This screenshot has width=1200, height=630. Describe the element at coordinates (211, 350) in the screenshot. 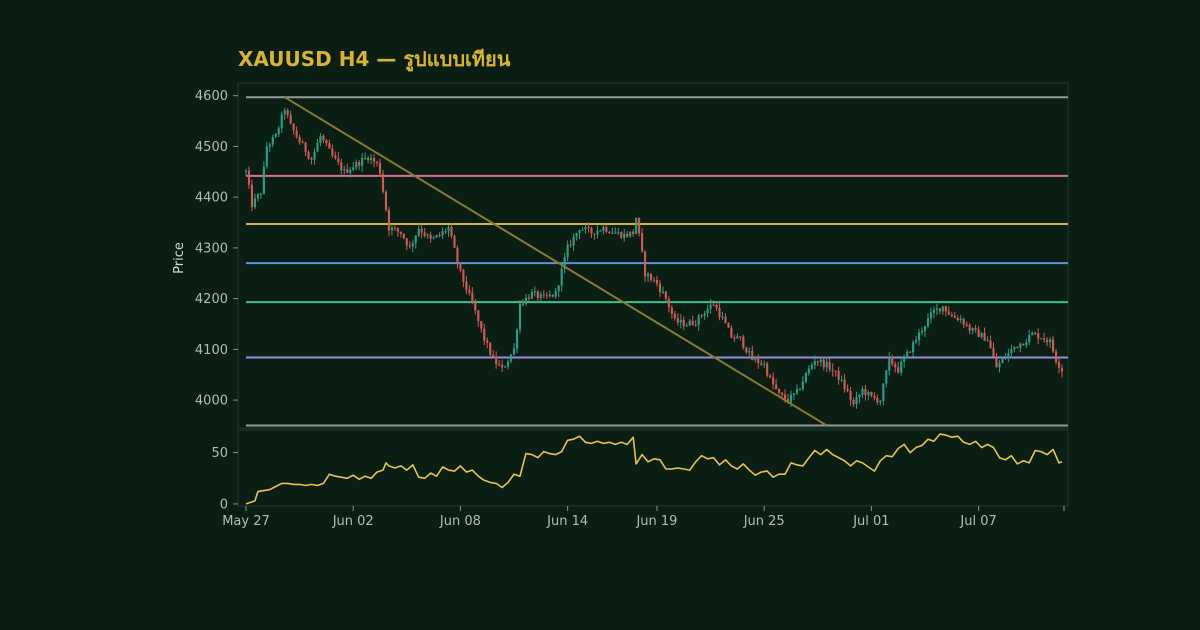

I see `price-tick-label: 4100` at that location.